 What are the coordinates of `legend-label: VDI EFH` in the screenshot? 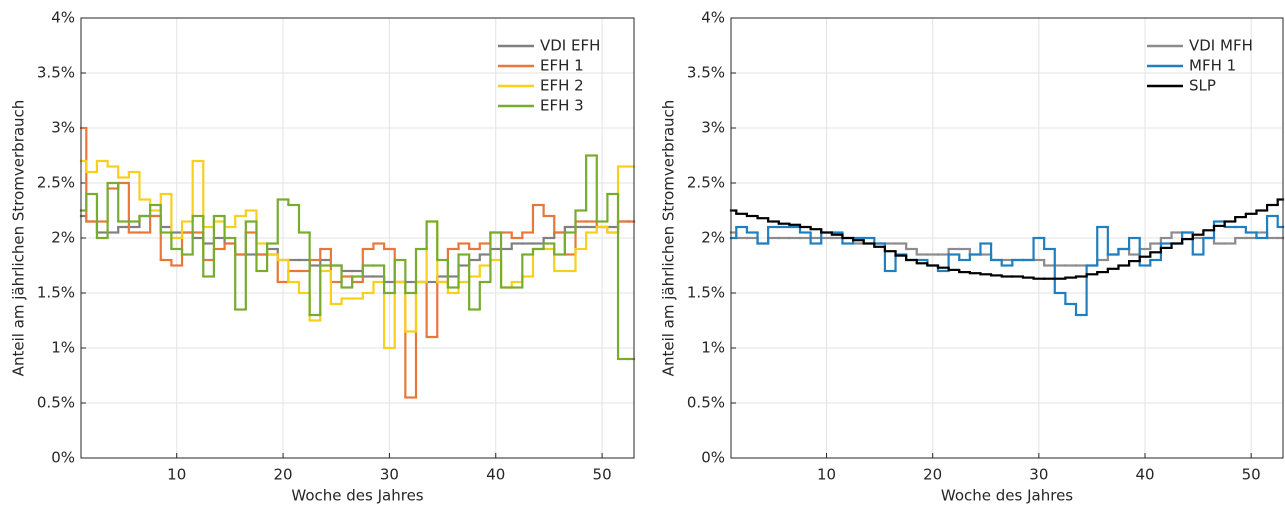 It's located at (570, 46).